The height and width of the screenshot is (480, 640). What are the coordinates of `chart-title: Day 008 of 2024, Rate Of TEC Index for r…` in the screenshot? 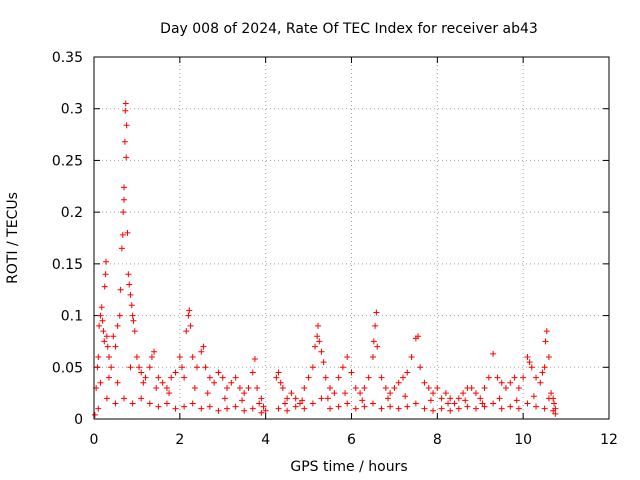 It's located at (349, 29).